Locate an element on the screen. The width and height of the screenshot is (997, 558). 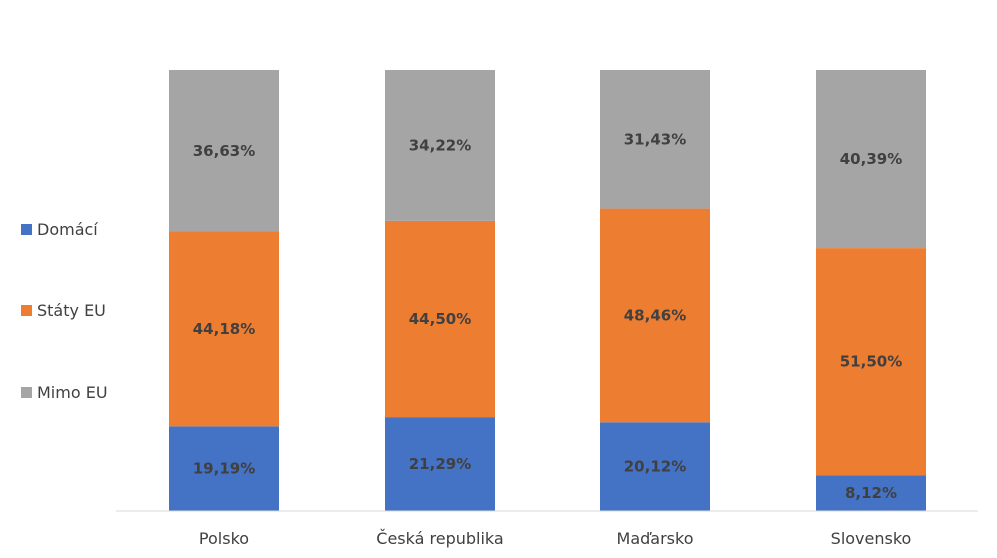
x-tick-label-slovensko: Slovensko is located at coordinates (871, 538).